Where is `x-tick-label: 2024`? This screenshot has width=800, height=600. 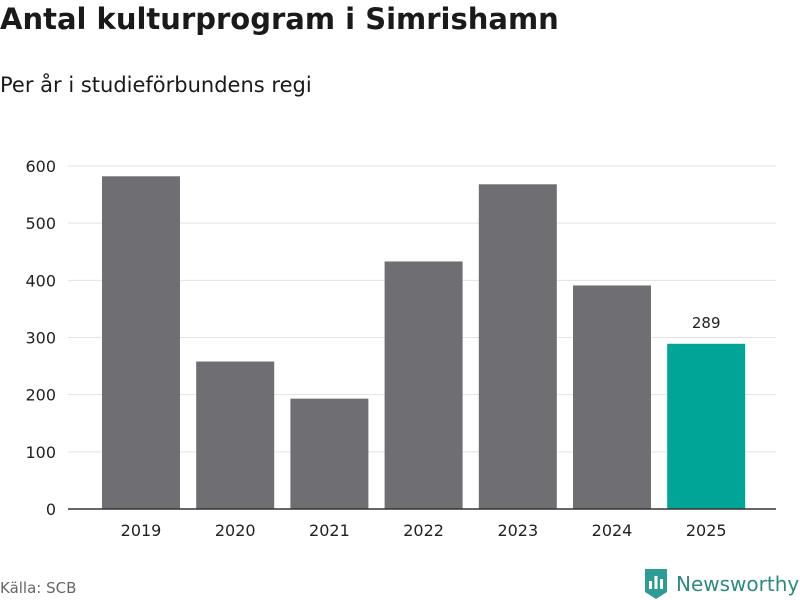 x-tick-label: 2024 is located at coordinates (612, 530).